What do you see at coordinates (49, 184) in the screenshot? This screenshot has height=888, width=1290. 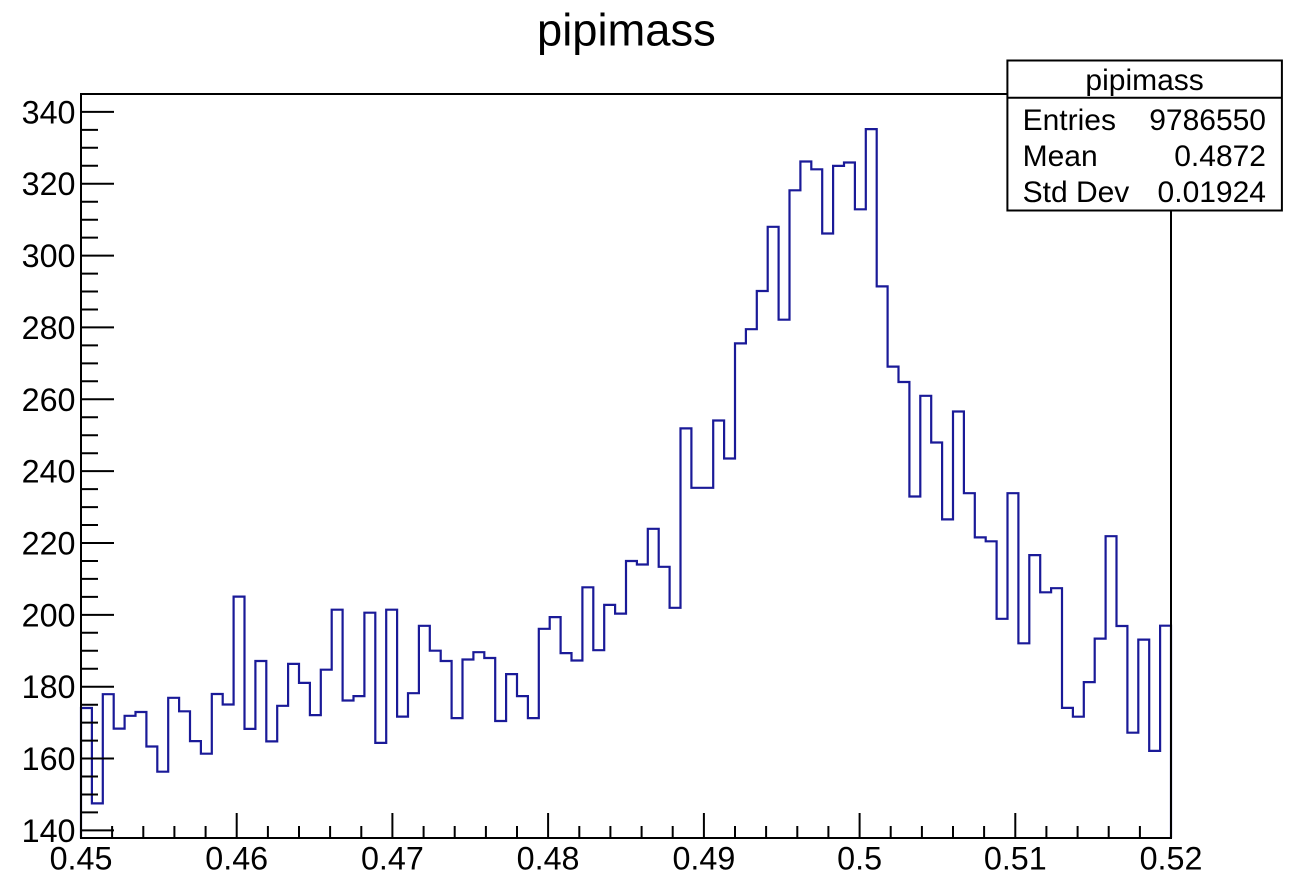 I see `svg-text: 320` at bounding box center [49, 184].